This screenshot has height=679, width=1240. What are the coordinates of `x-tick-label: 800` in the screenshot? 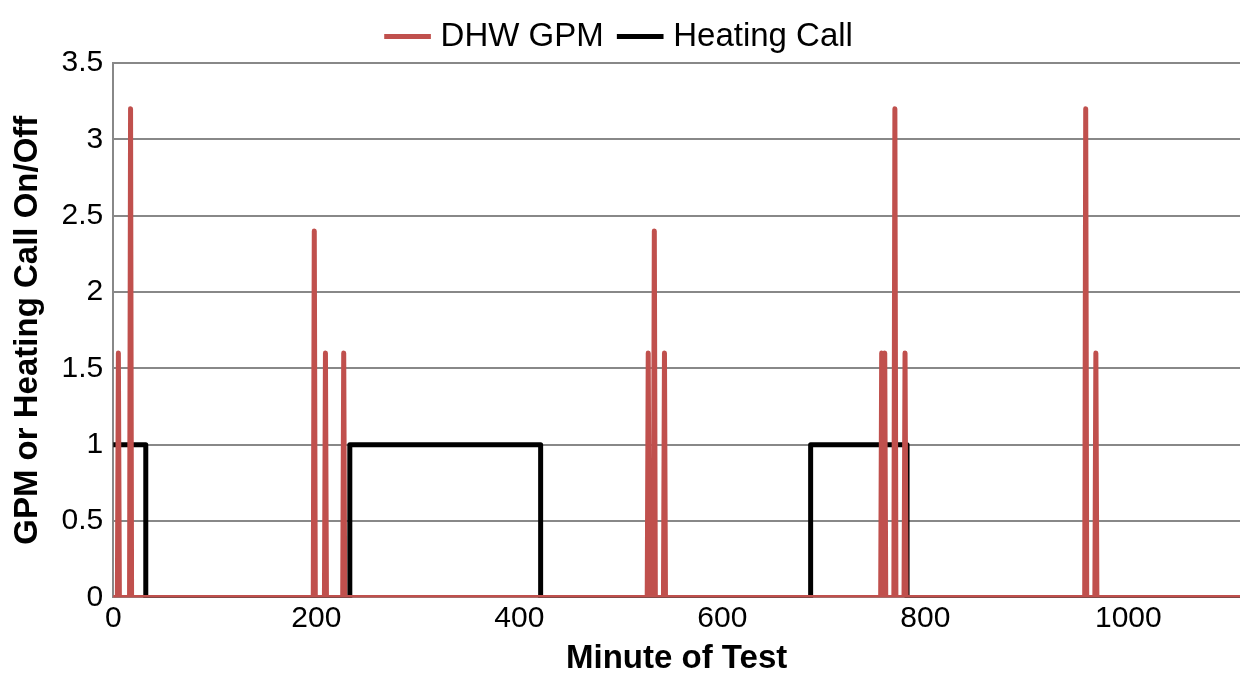 It's located at (925, 616).